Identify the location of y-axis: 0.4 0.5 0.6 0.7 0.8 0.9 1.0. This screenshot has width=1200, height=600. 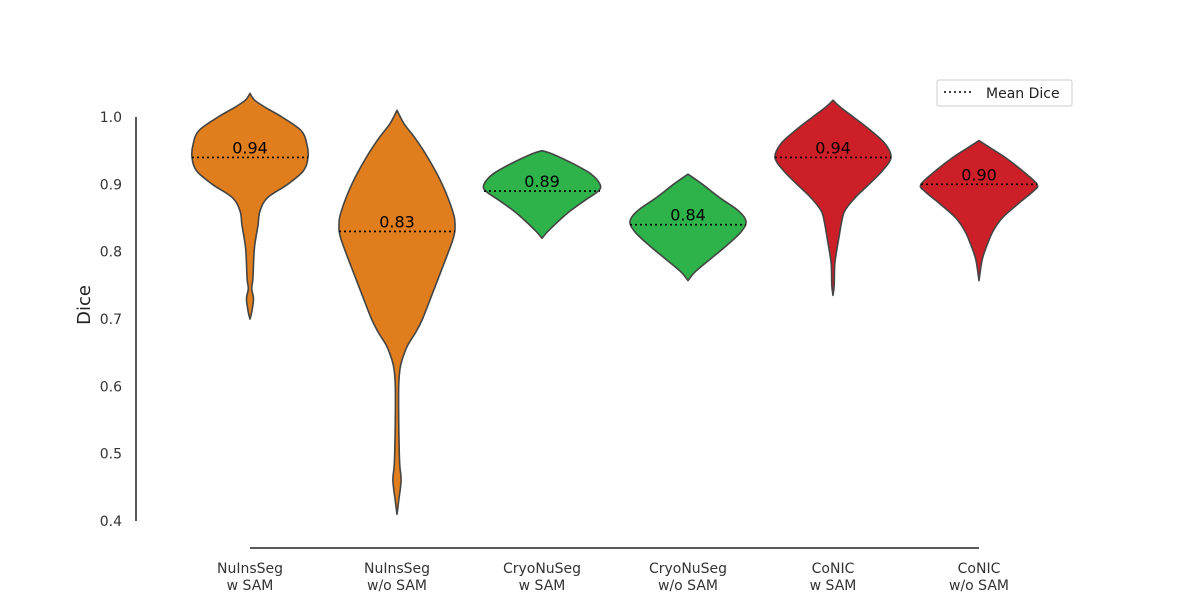
(118, 320).